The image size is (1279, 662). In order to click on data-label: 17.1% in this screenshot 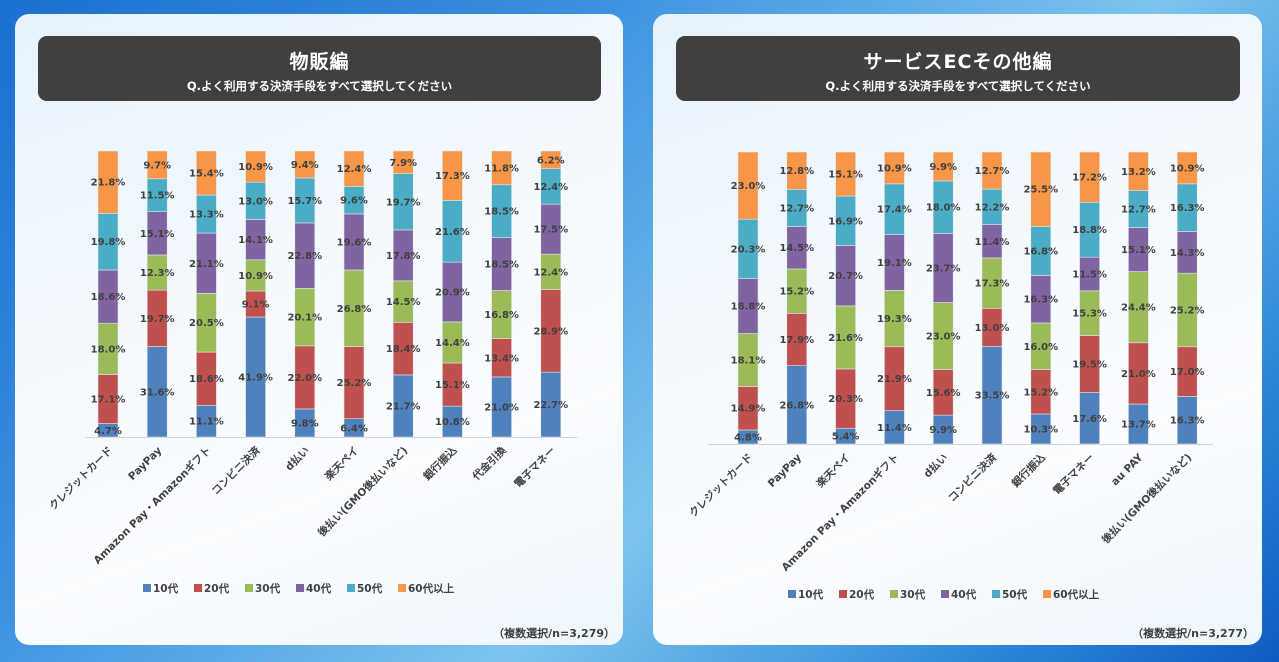, I will do `click(108, 400)`.